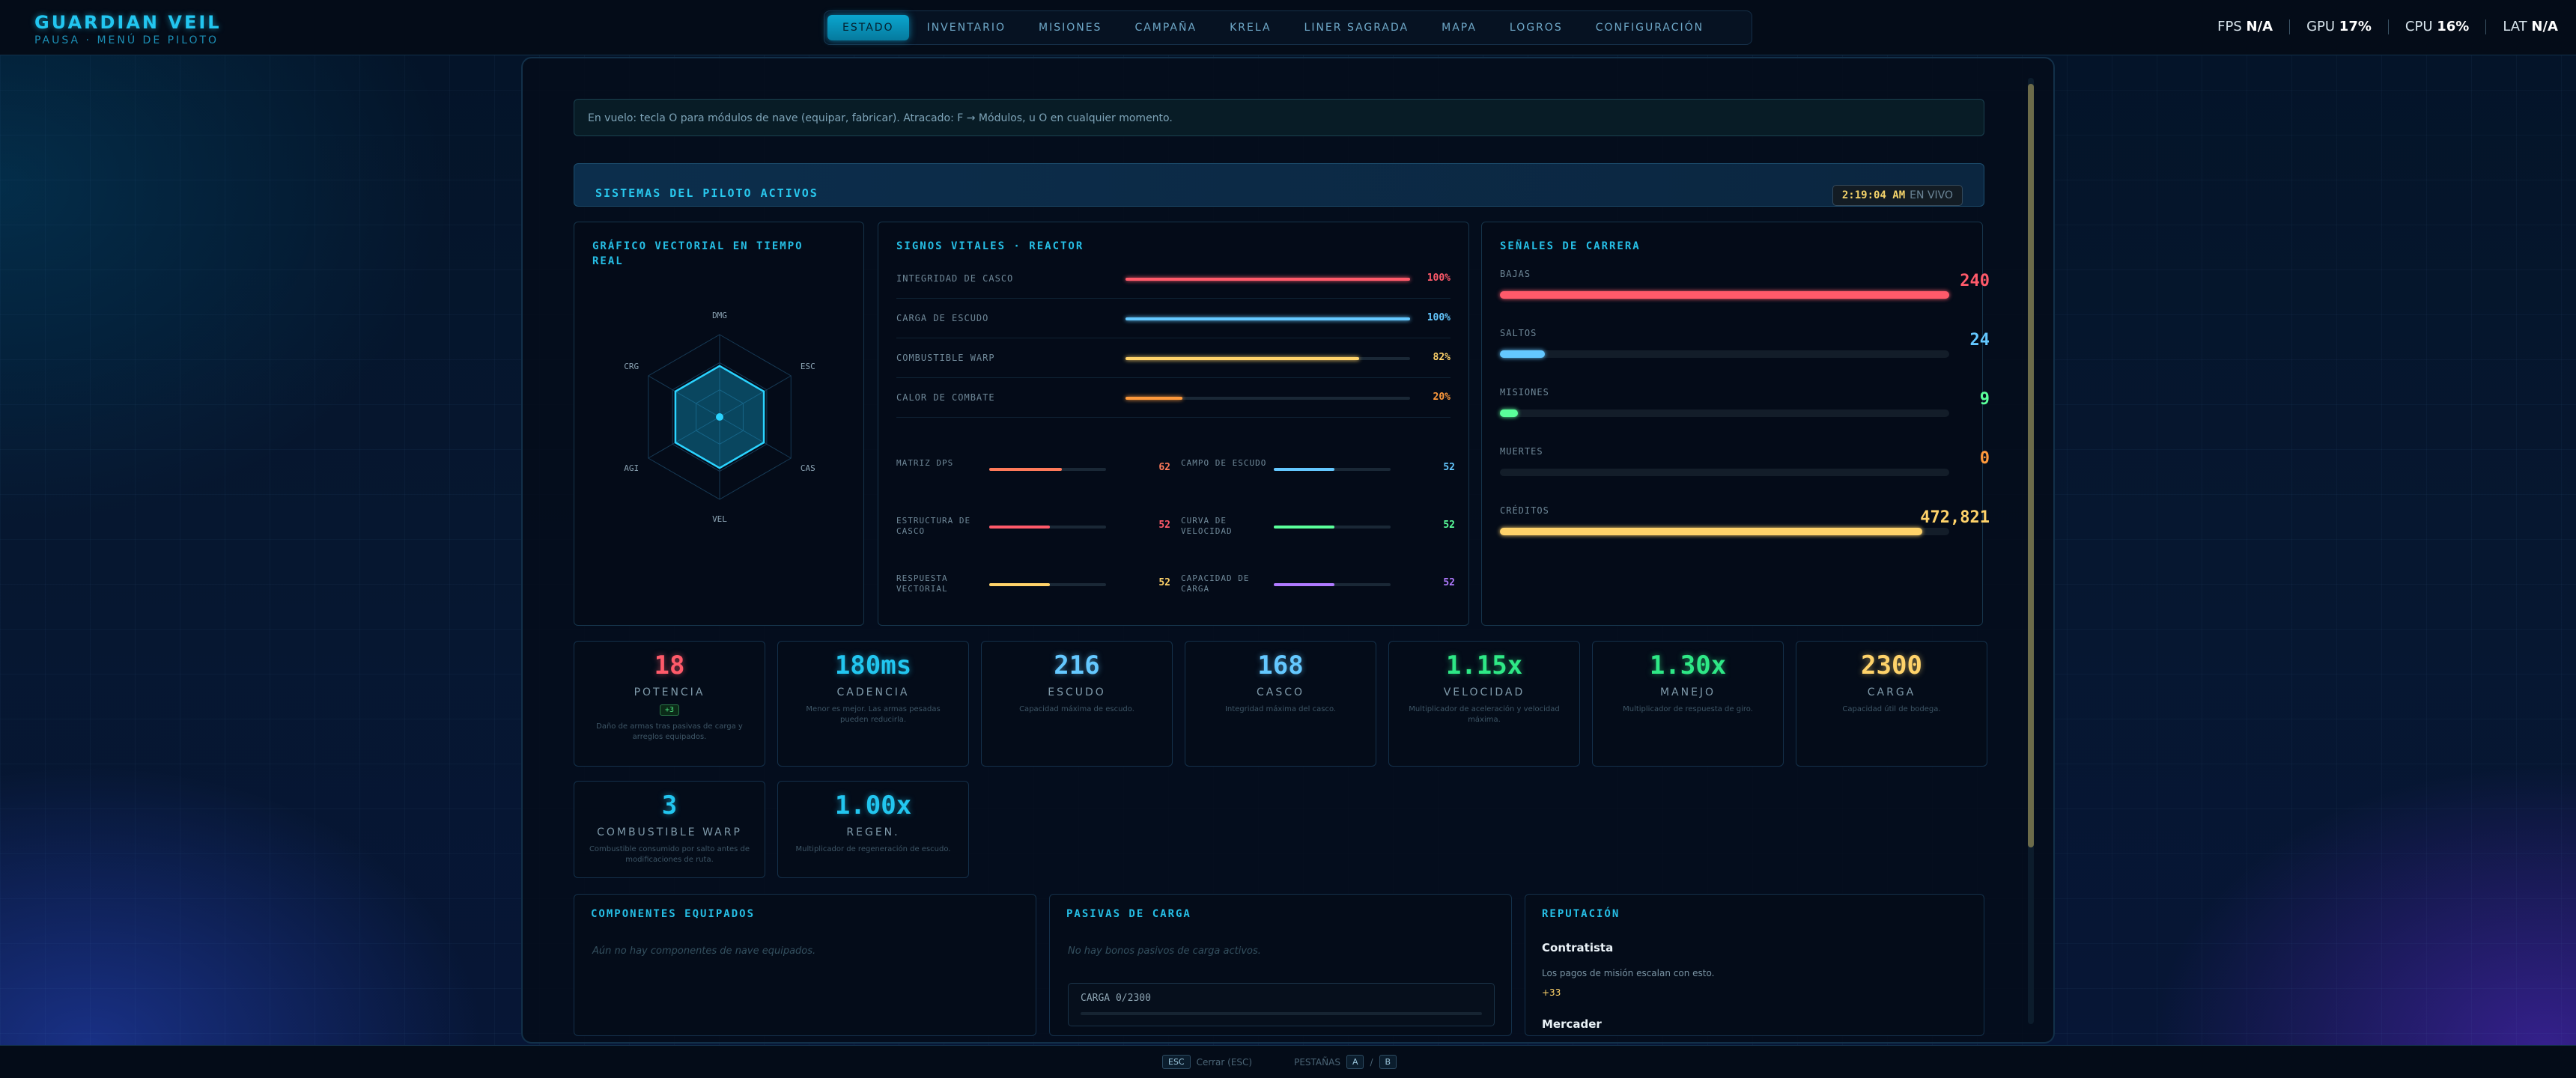 This screenshot has height=1078, width=2576. Describe the element at coordinates (1154, 398) in the screenshot. I see `vital-bar-fill` at that location.